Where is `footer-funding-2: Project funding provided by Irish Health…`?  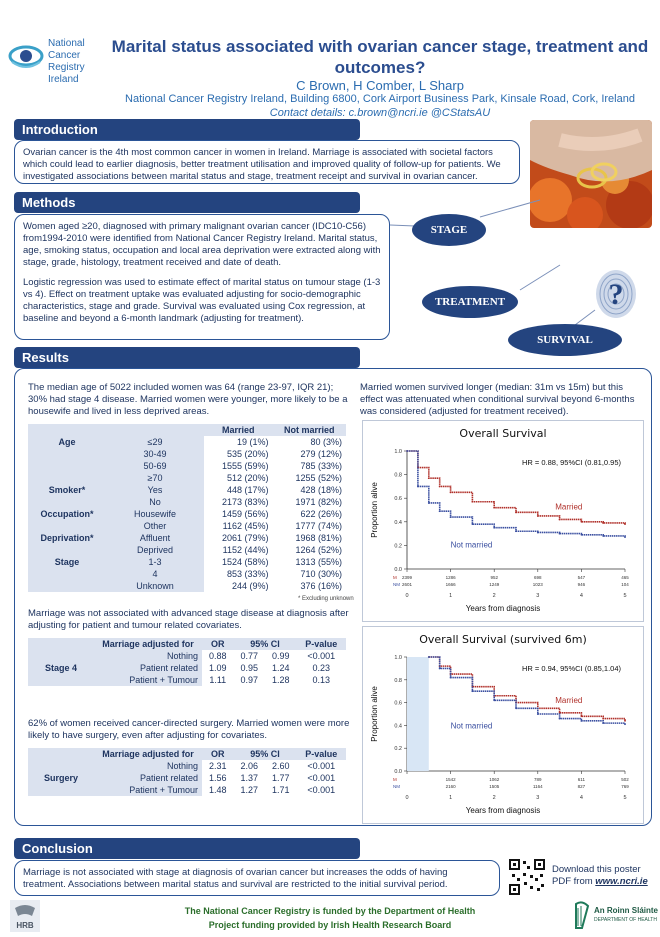 footer-funding-2: Project funding provided by Irish Health… is located at coordinates (330, 925).